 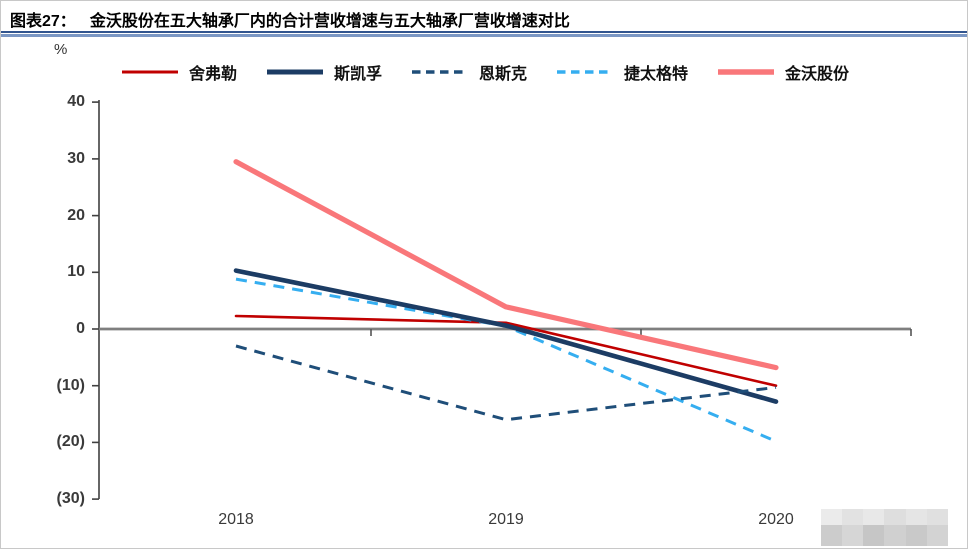 What do you see at coordinates (884, 527) in the screenshot?
I see `redacted-watermark` at bounding box center [884, 527].